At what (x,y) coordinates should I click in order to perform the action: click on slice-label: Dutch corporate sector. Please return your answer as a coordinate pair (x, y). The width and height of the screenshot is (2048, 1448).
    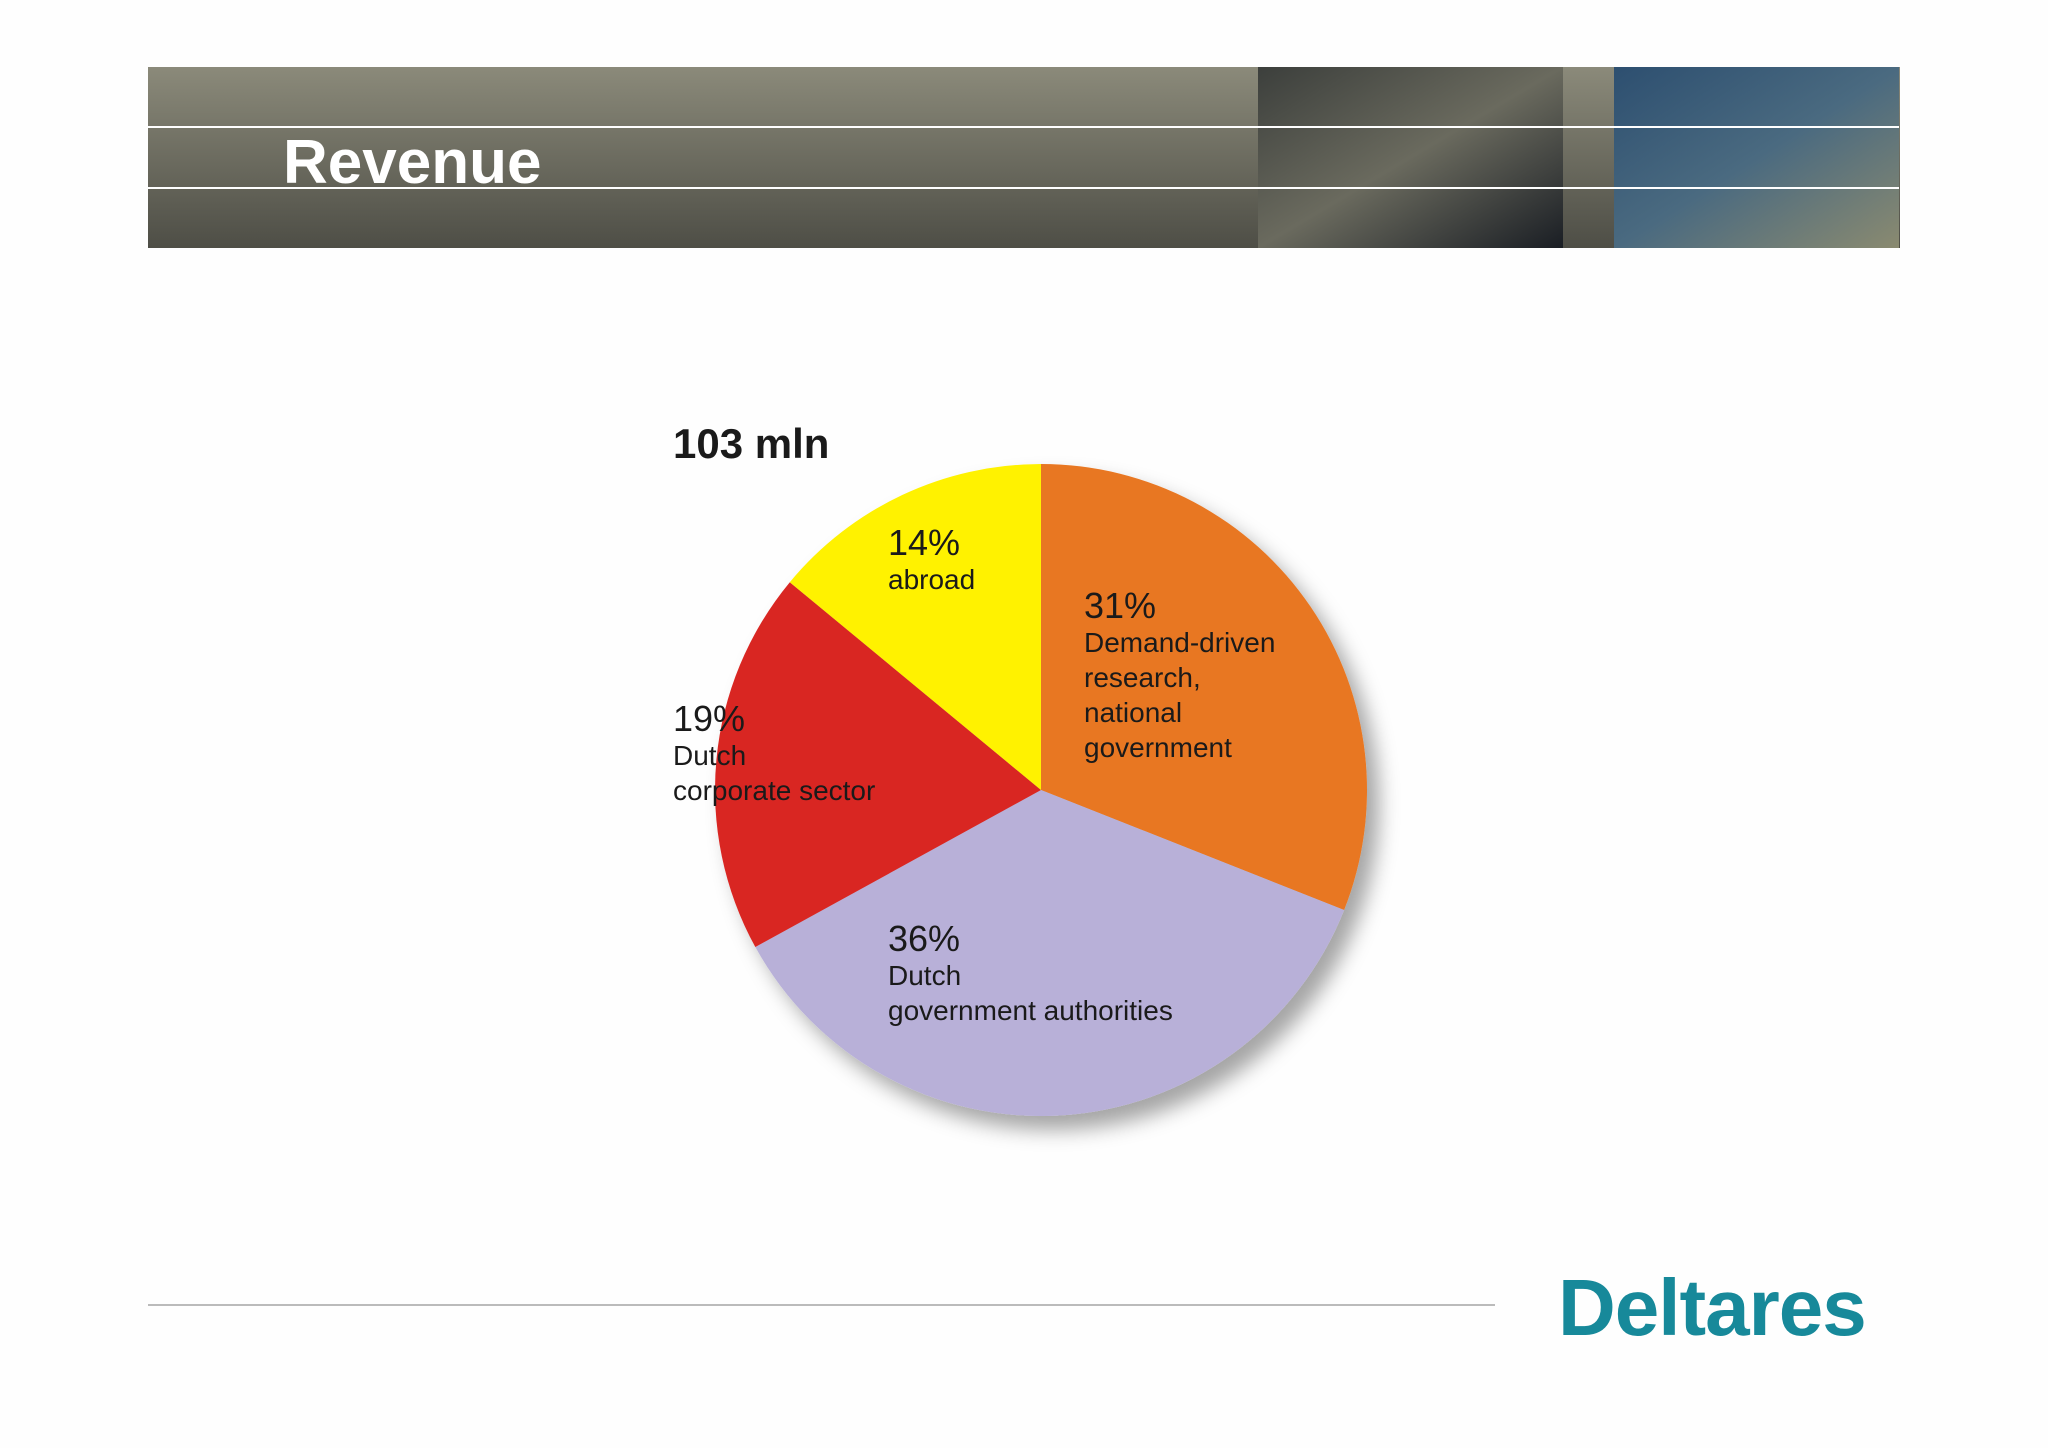
    Looking at the image, I should click on (774, 773).